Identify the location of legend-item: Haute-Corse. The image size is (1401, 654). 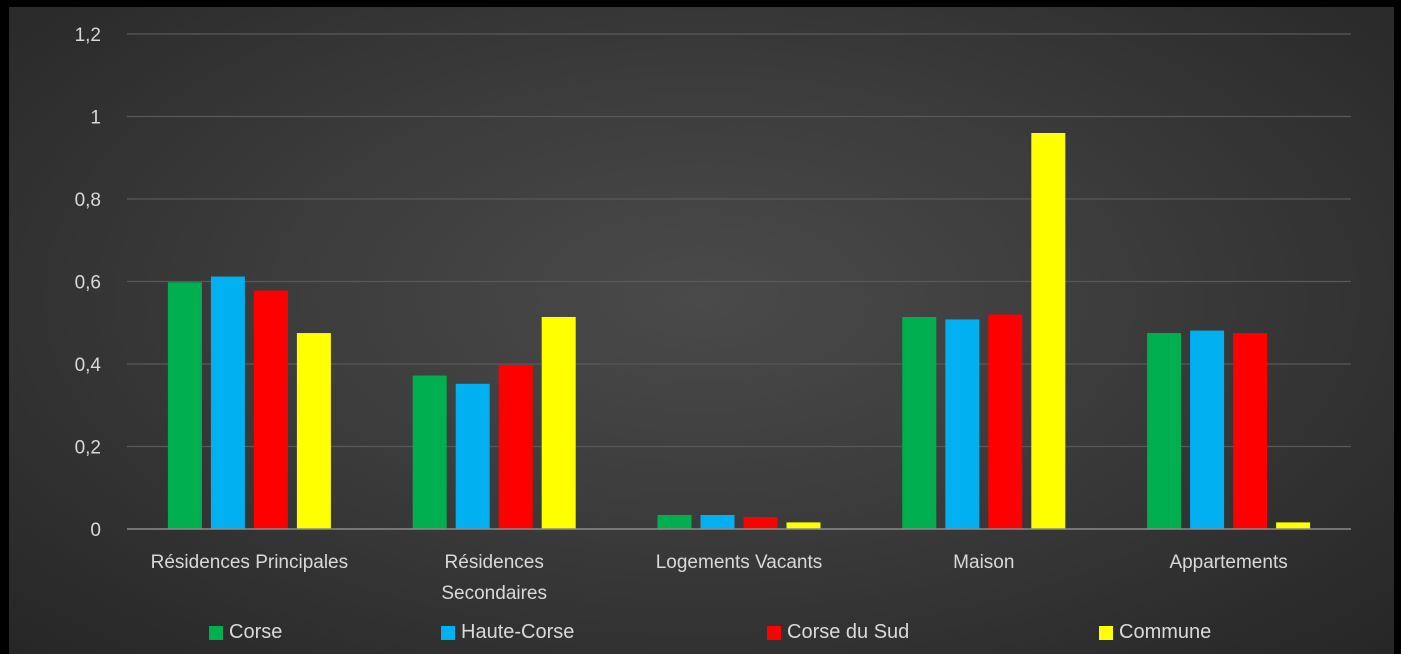
(507, 632).